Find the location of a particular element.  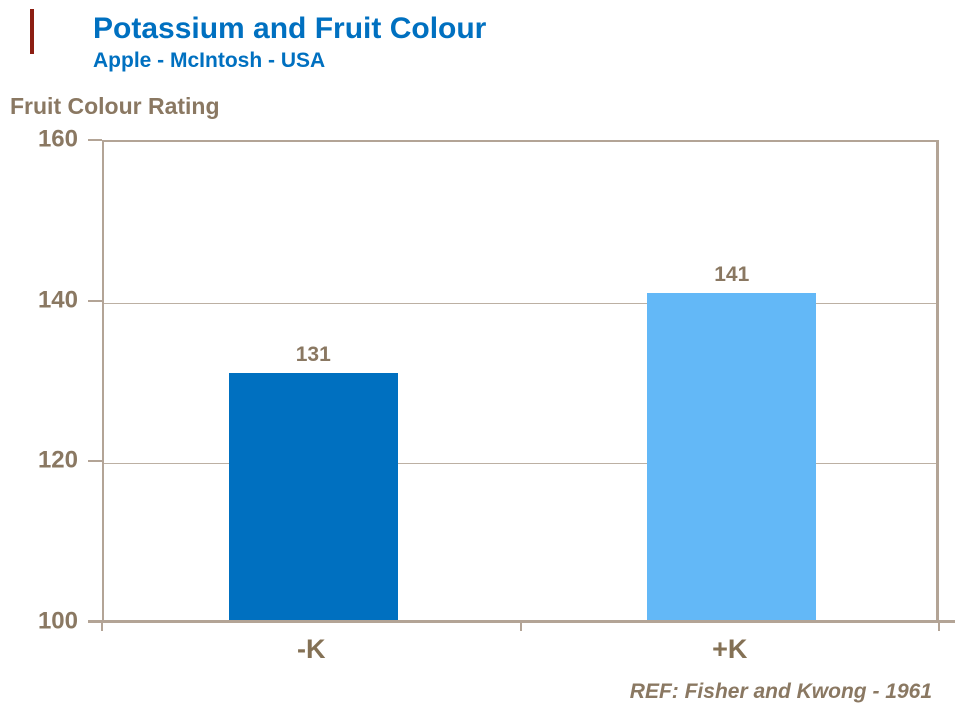

value-label-+K: 141 is located at coordinates (732, 274).